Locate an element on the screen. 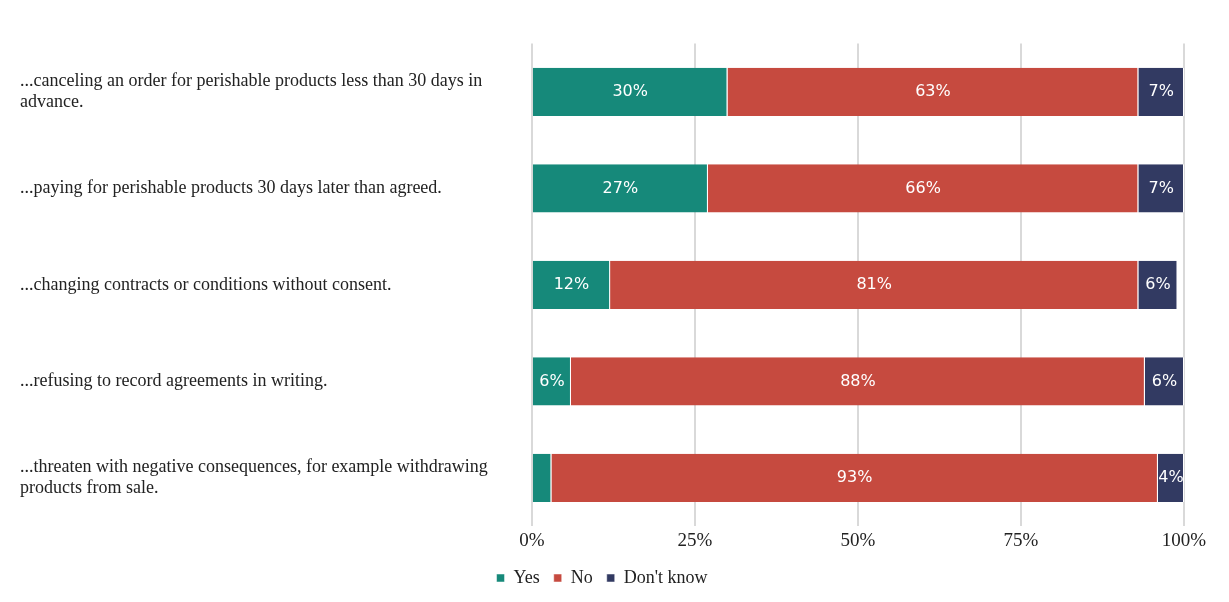 The width and height of the screenshot is (1229, 602). x-tick-label: 50% is located at coordinates (858, 539).